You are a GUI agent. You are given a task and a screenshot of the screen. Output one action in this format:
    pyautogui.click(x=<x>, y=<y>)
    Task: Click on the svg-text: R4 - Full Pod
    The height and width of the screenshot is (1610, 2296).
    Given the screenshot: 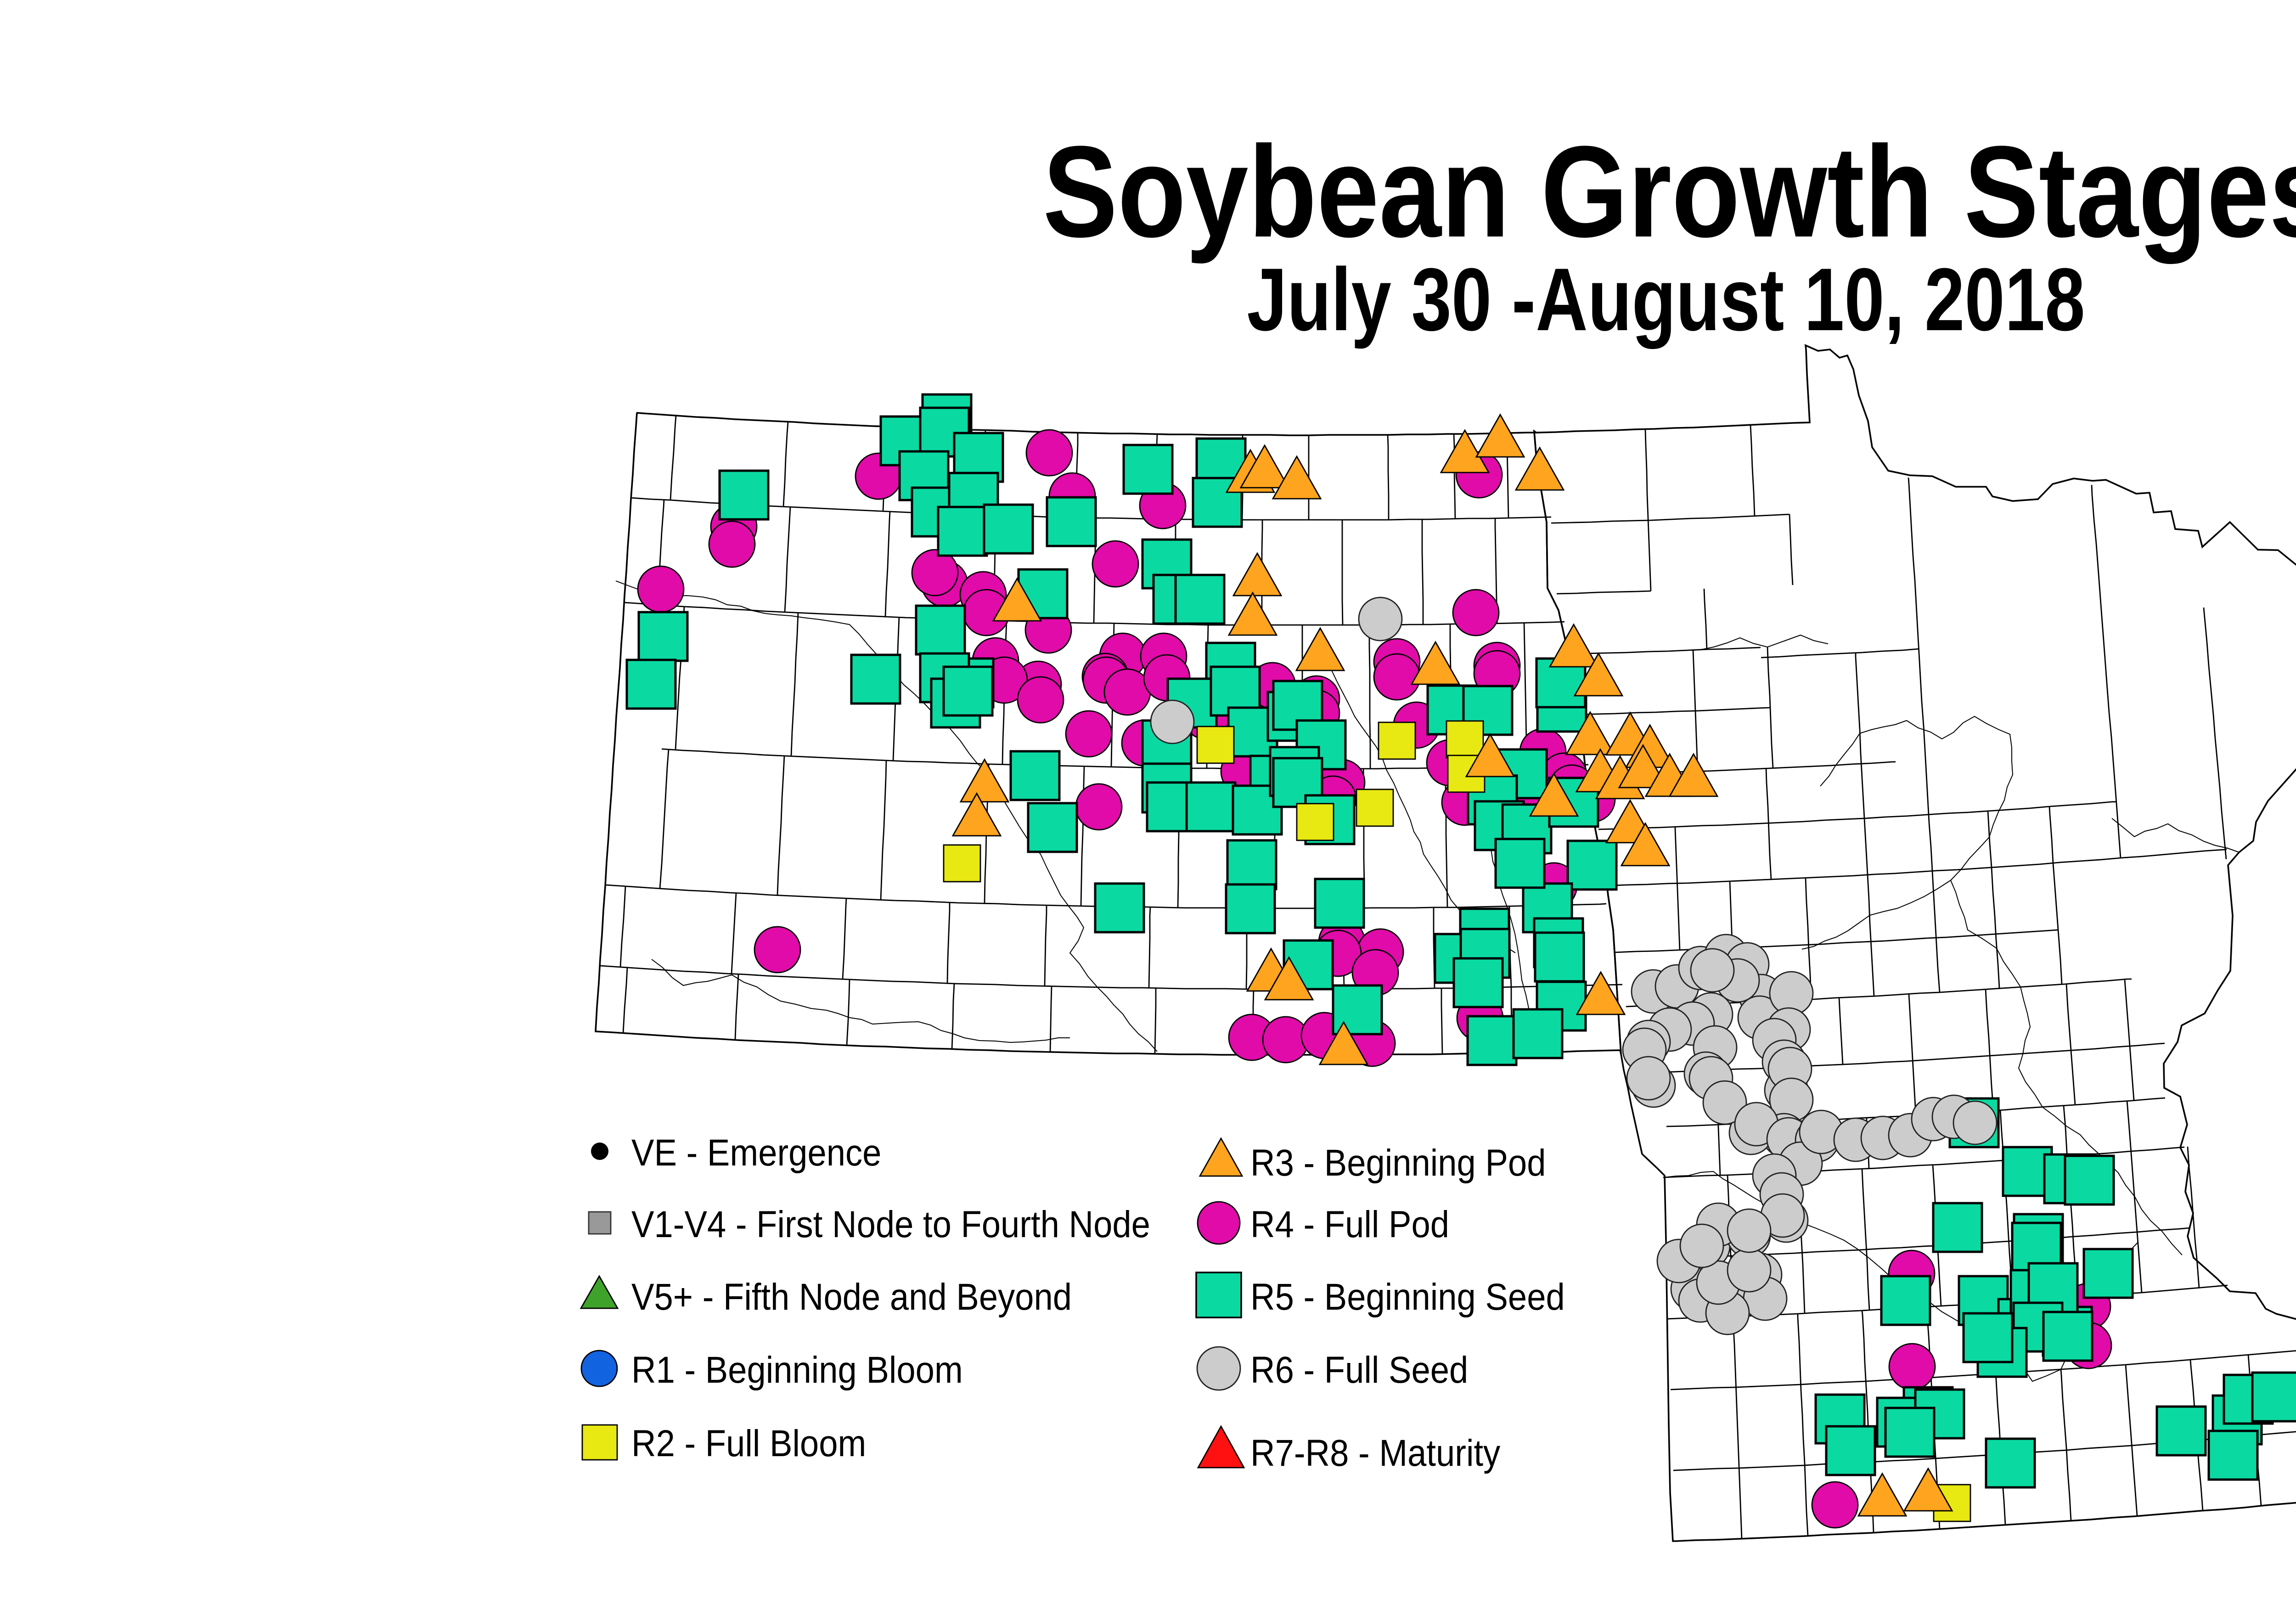 What is the action you would take?
    pyautogui.click(x=1349, y=1224)
    